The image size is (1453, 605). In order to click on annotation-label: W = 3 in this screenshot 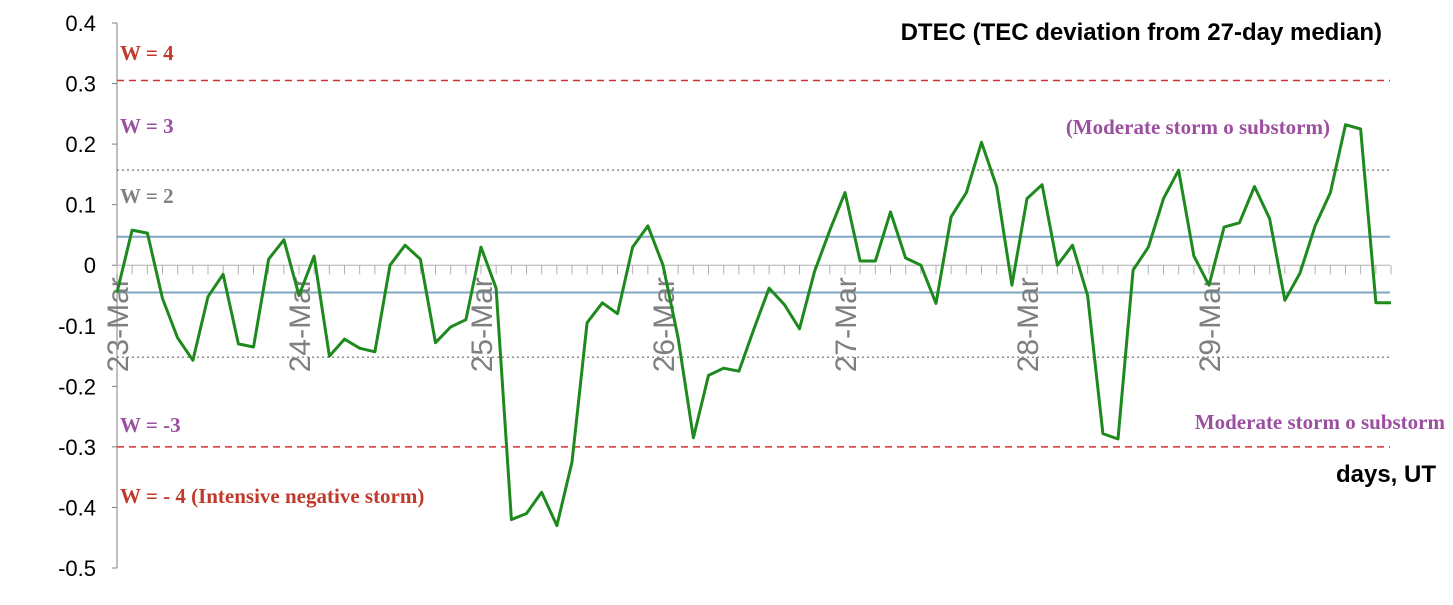, I will do `click(147, 126)`.